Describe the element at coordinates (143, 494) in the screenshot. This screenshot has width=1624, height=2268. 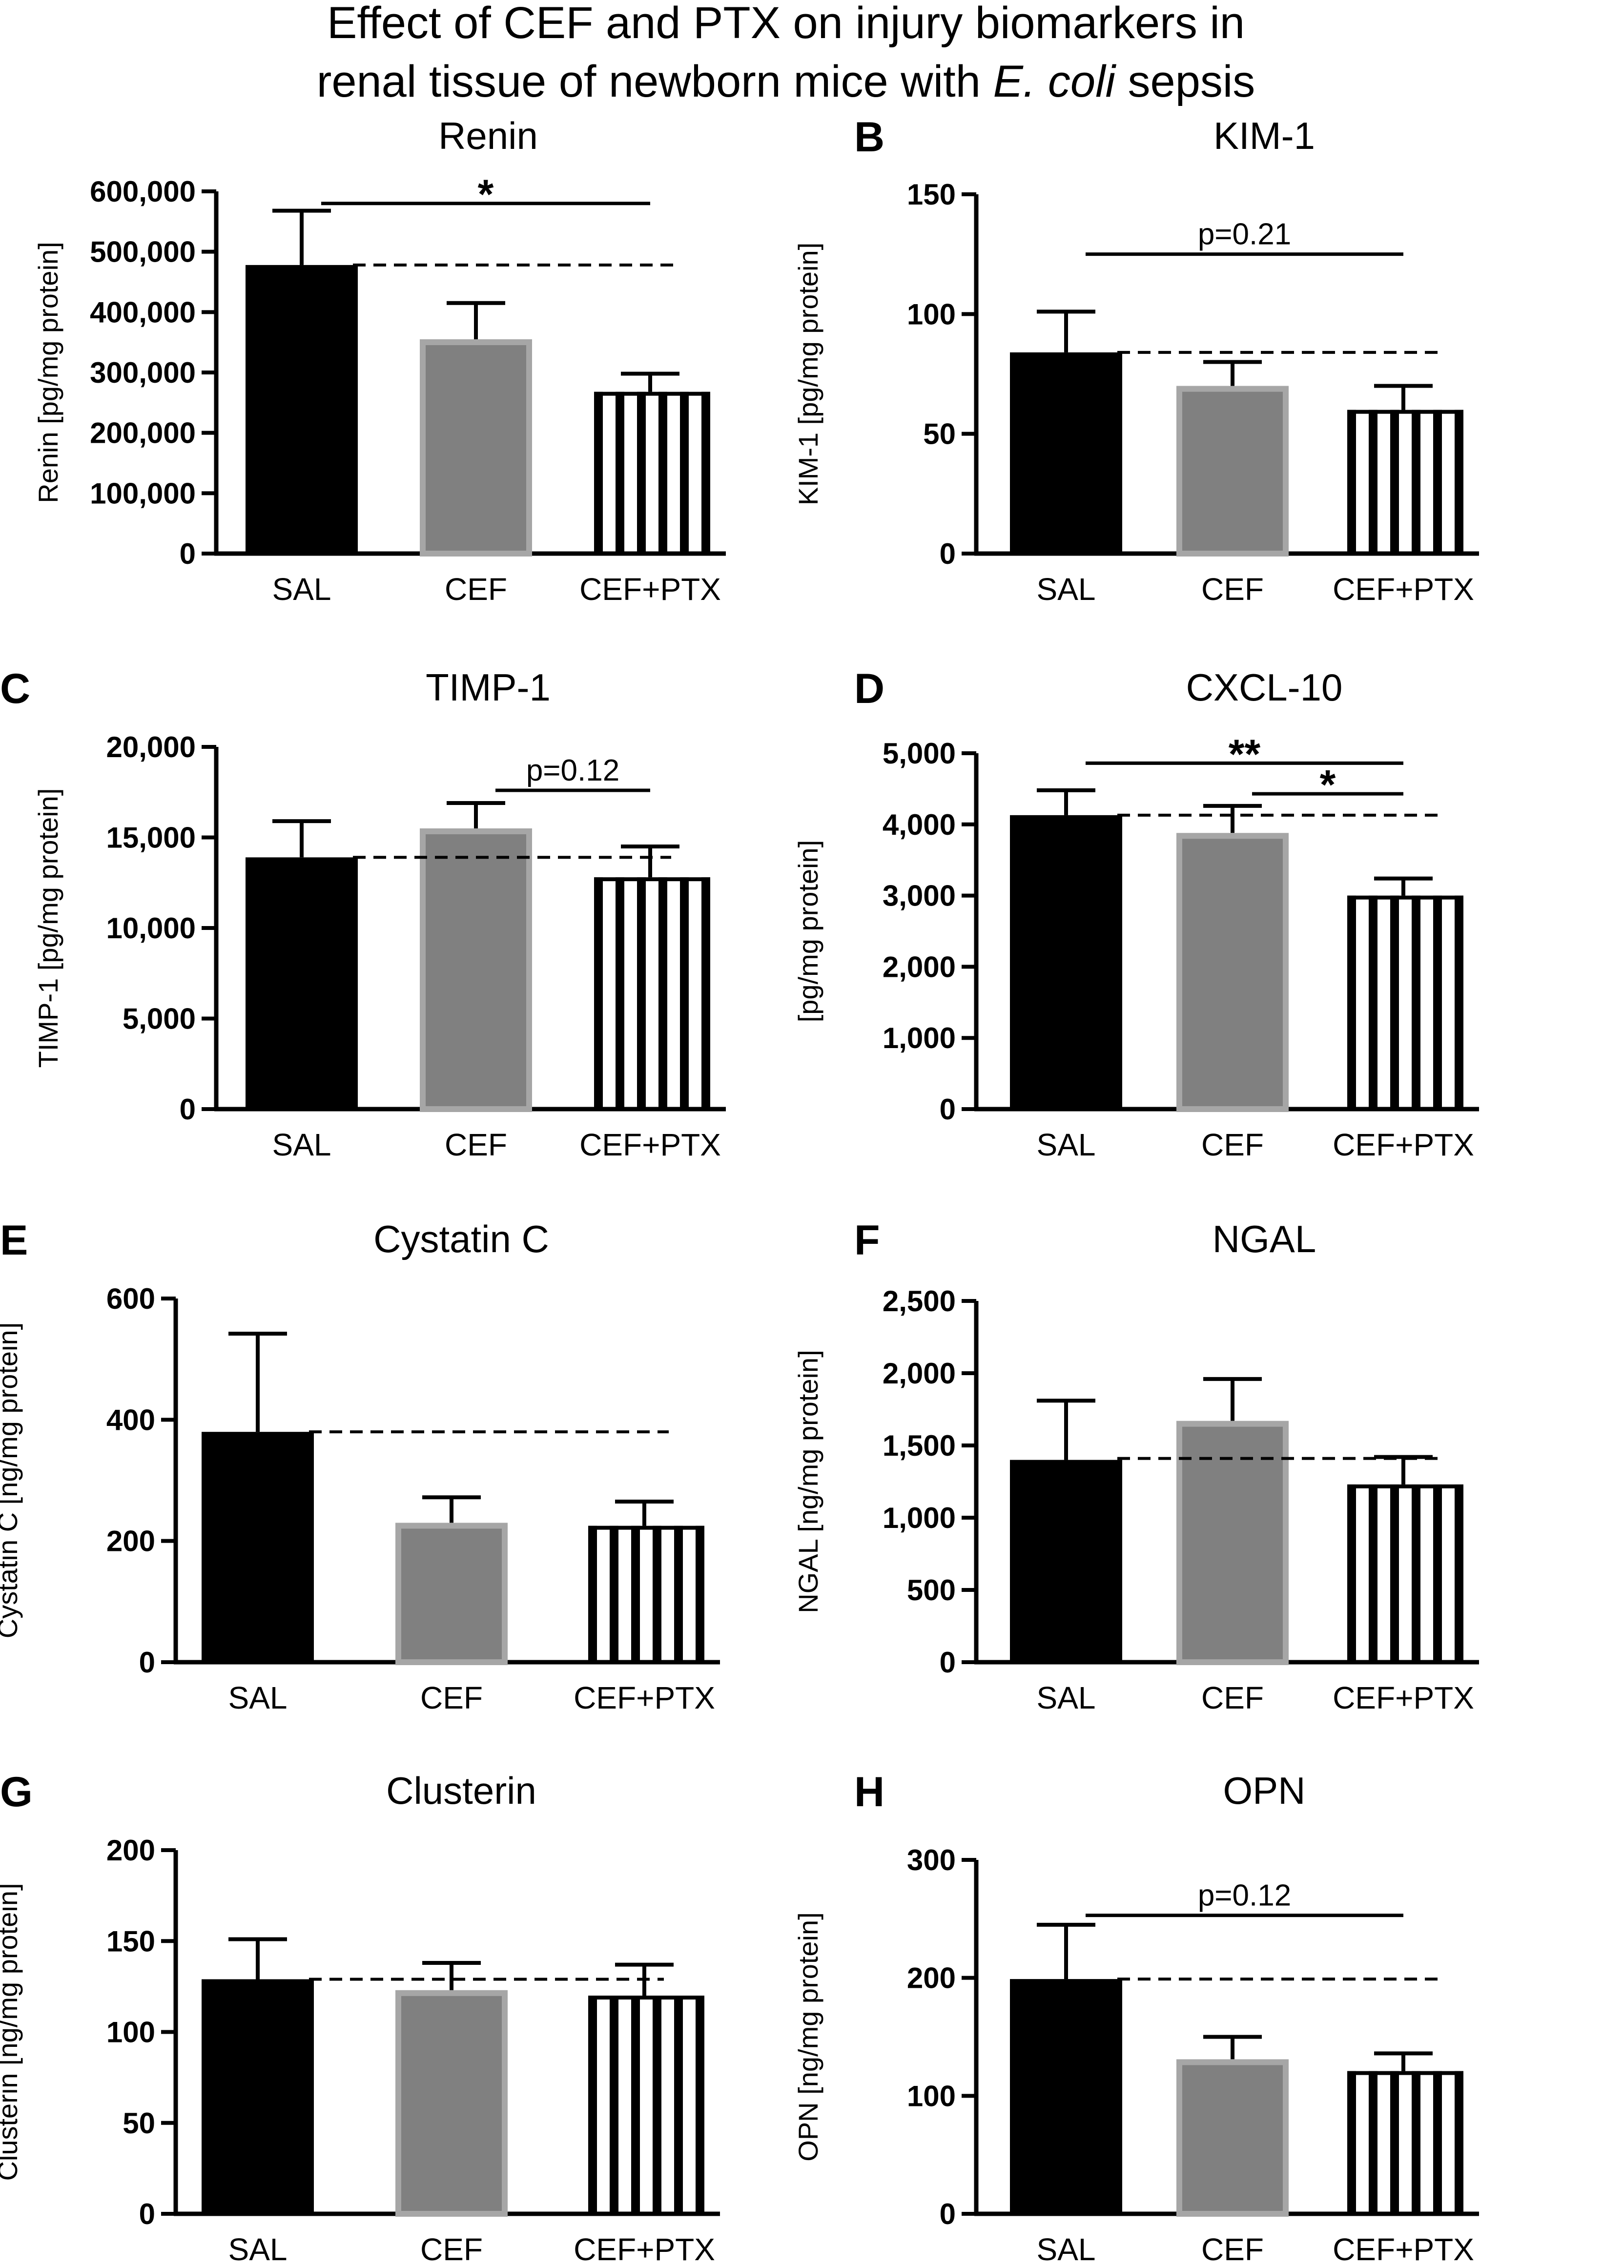
I see `y-tick-label: 100,000` at that location.